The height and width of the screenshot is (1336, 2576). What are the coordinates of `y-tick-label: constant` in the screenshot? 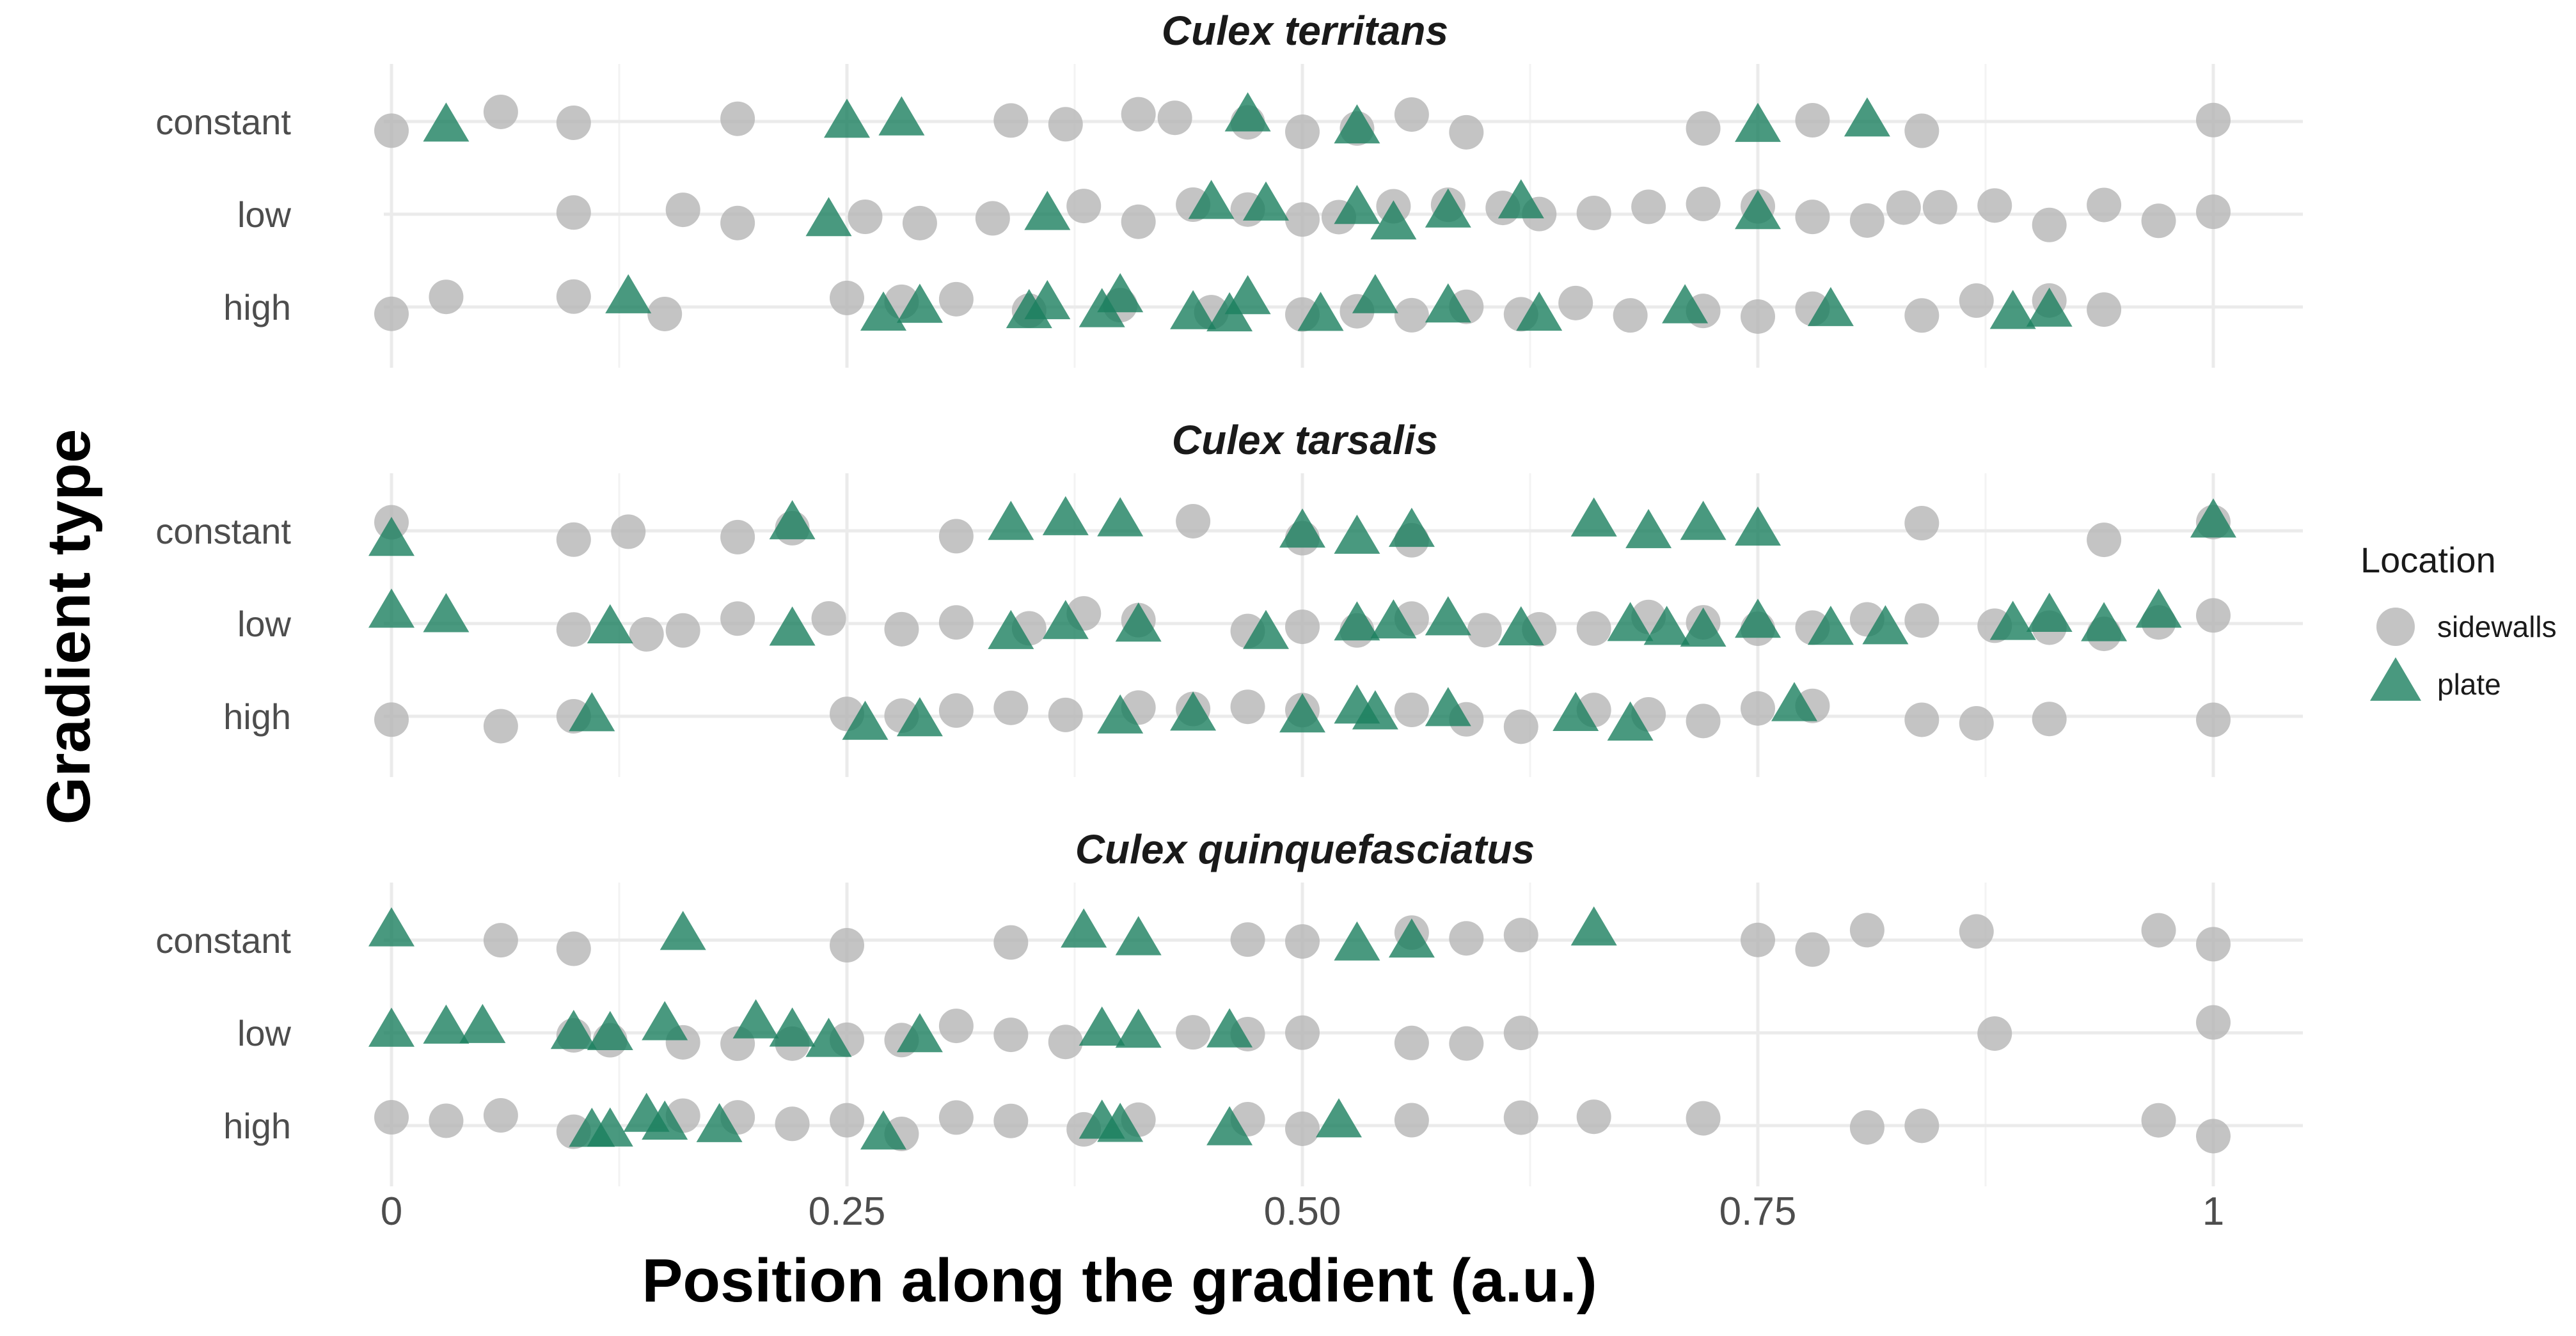 It's located at (223, 531).